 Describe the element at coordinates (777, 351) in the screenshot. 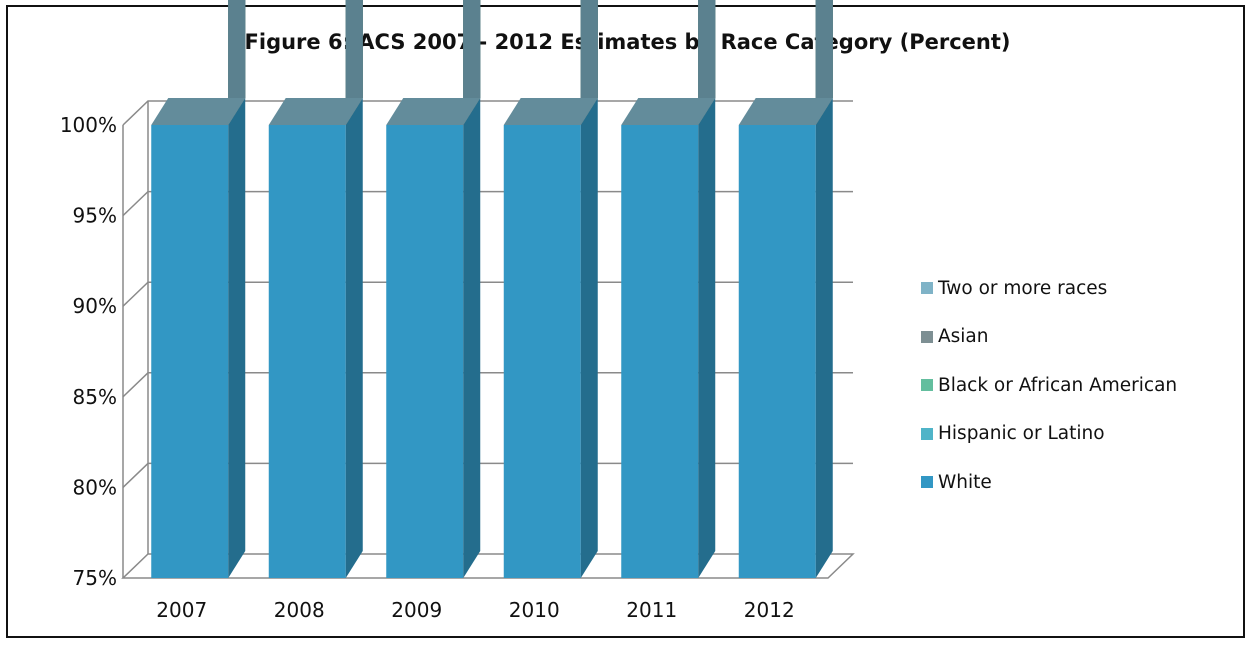

I see `bar-segment-white-2012` at that location.